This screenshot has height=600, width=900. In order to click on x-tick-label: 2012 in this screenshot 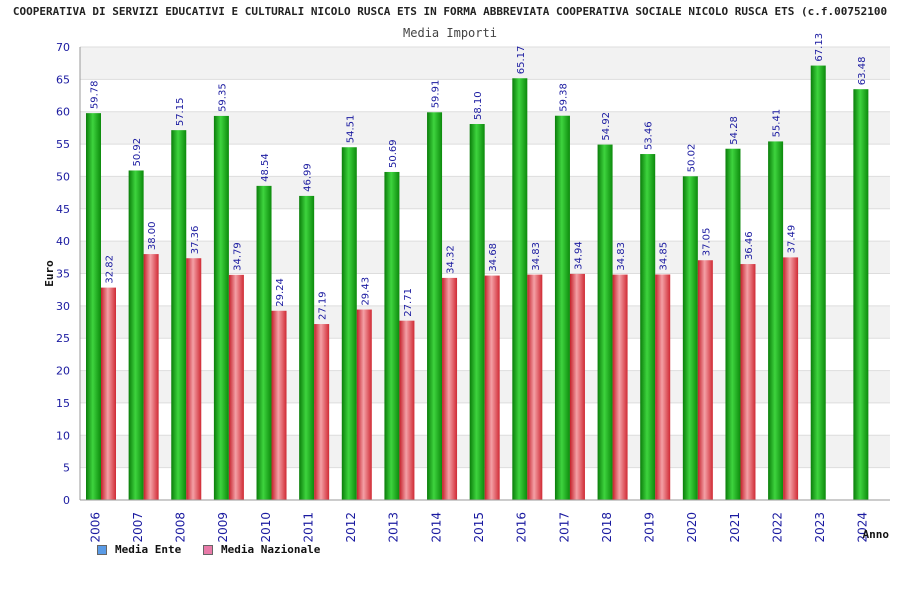, I will do `click(351, 527)`.